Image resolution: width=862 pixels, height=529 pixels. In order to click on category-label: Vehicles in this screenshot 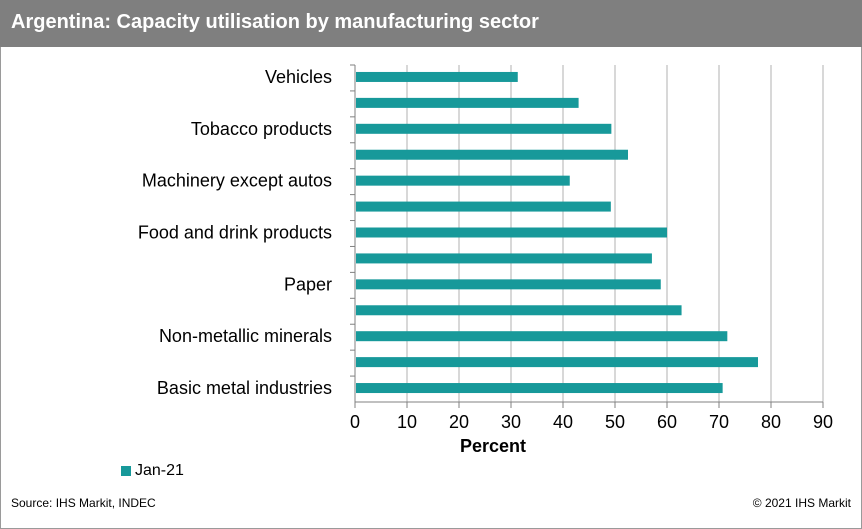, I will do `click(298, 77)`.